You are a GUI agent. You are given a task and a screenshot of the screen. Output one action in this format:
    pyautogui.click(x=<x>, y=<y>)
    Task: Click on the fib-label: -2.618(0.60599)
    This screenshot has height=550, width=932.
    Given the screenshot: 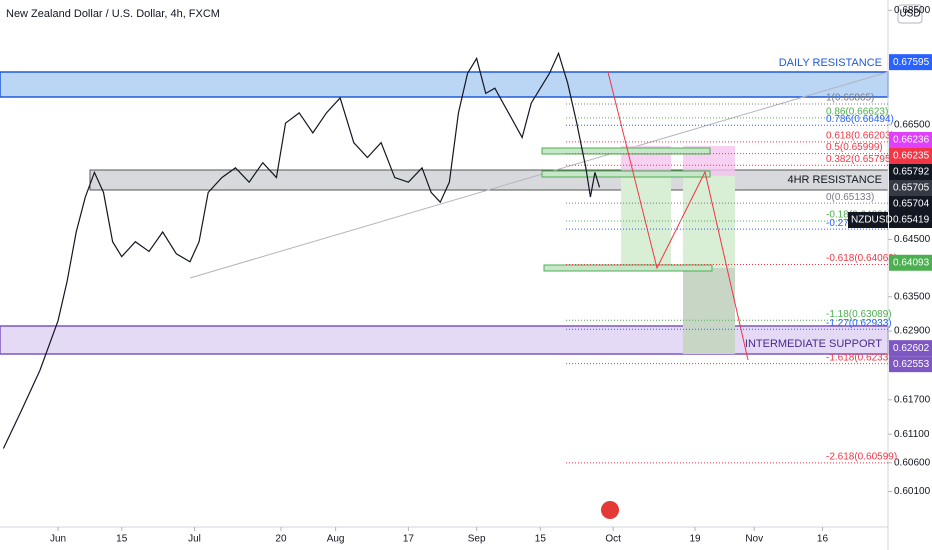 What is the action you would take?
    pyautogui.click(x=861, y=457)
    